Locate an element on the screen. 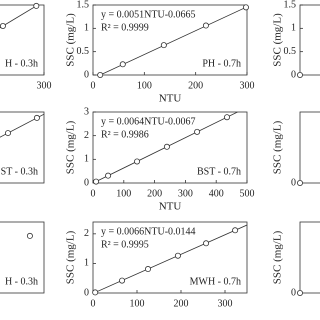  equation: y = 0.0064NTU-0.0067 is located at coordinates (148, 121).